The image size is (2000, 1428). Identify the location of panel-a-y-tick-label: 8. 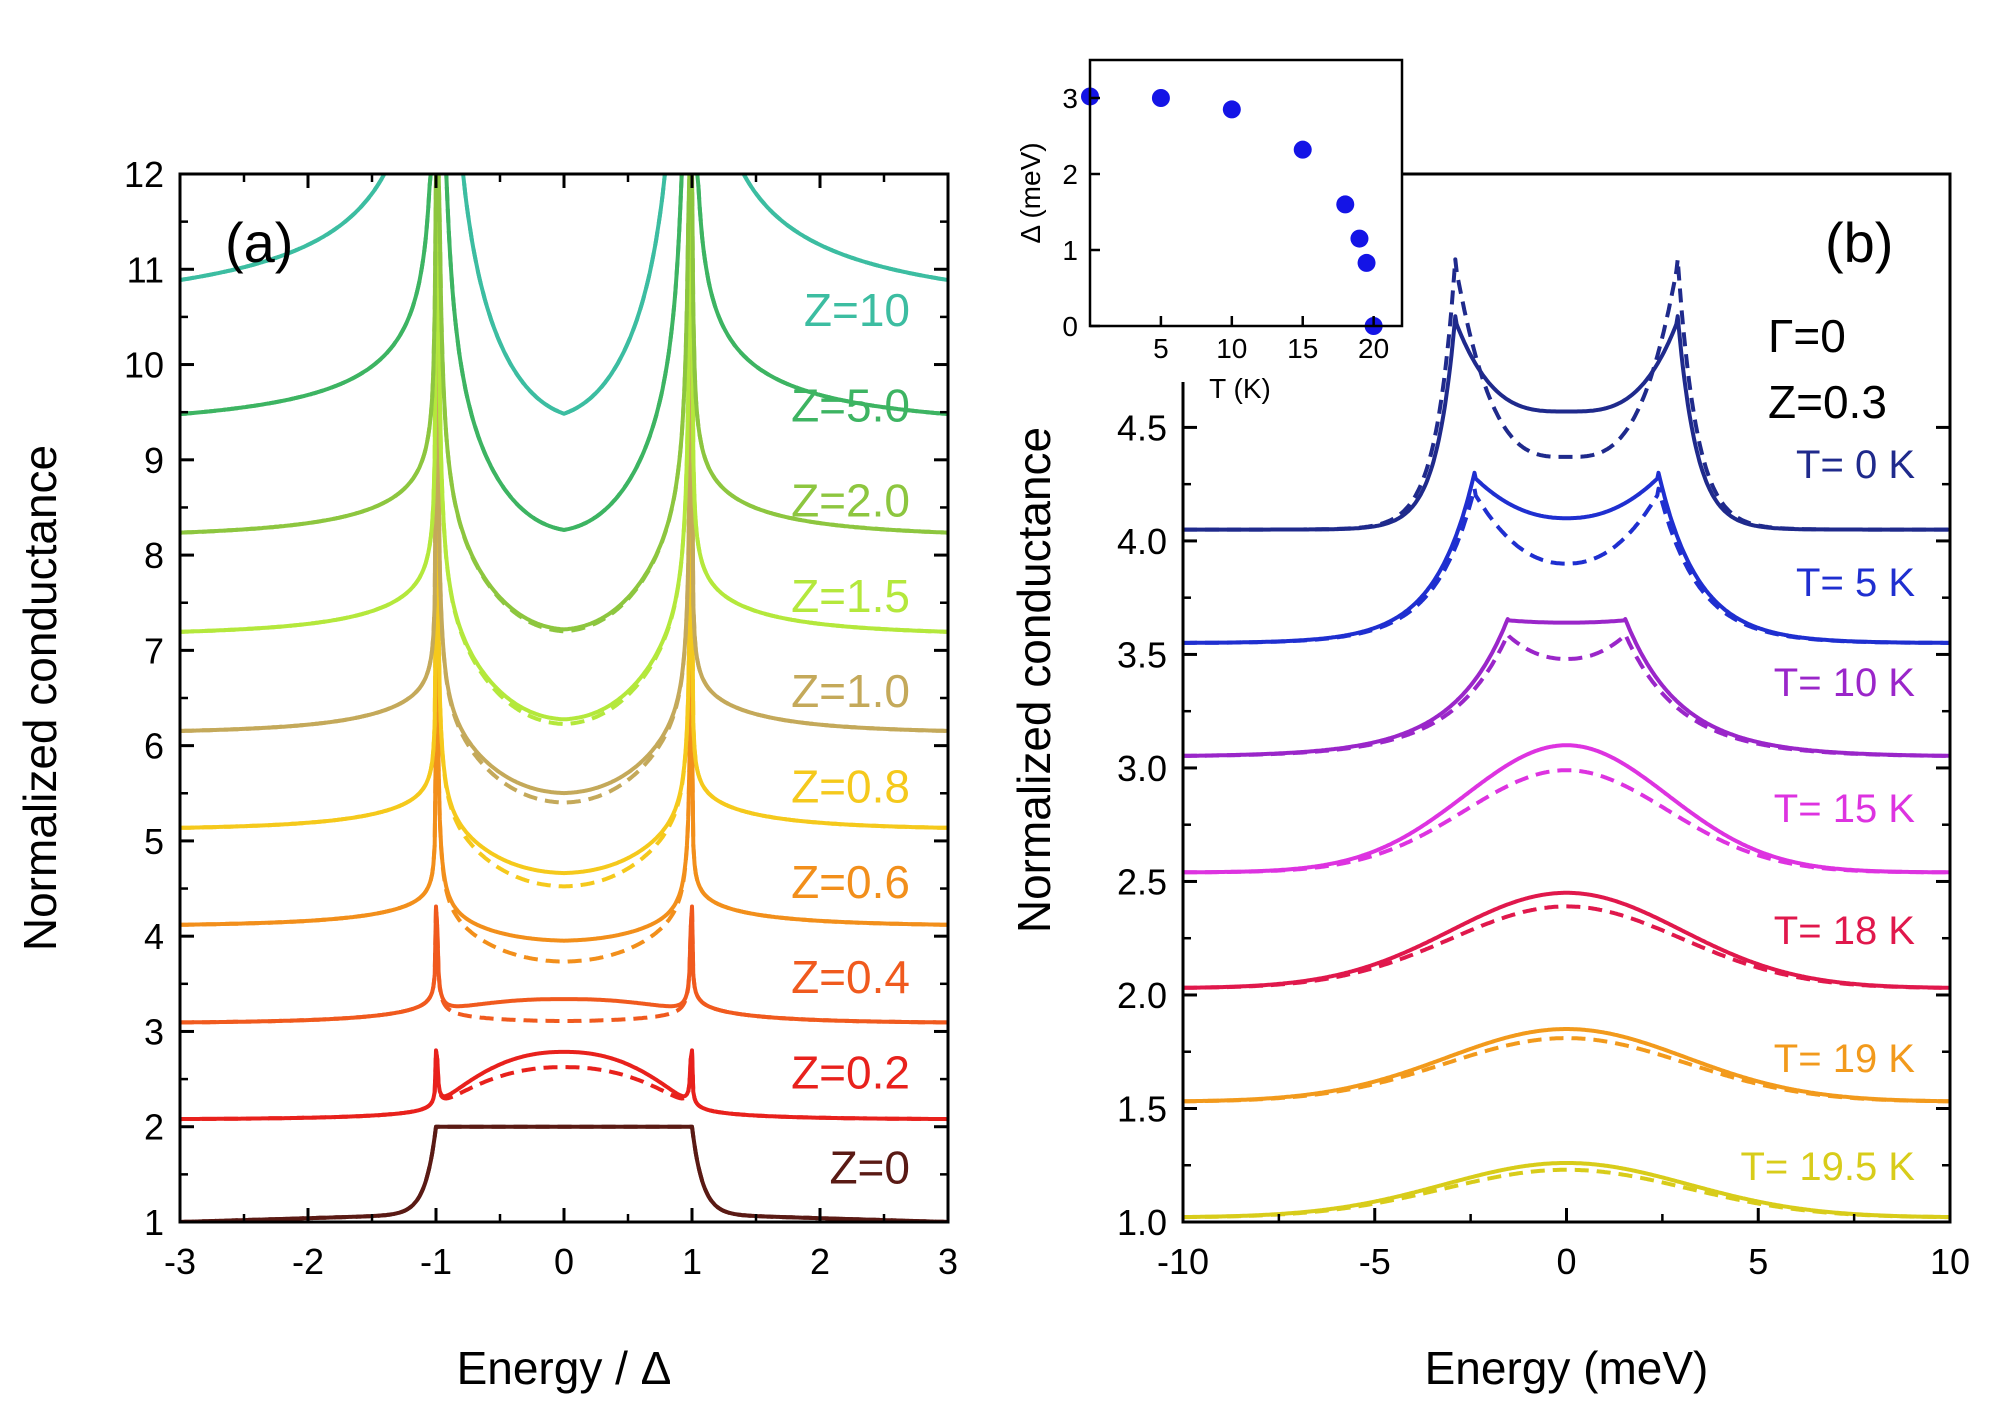
(154, 555).